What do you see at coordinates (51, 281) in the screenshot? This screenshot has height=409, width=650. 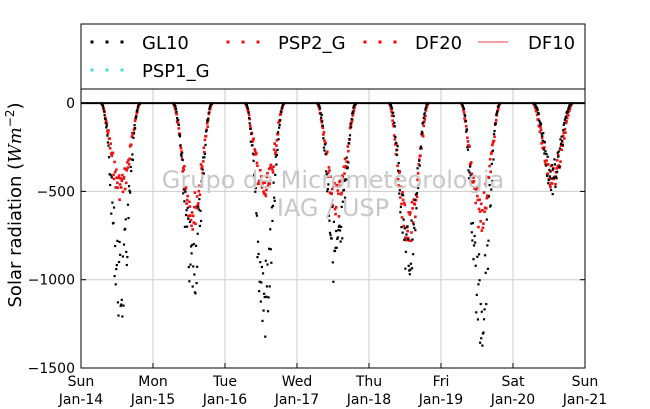 I see `y-tick-label: −1000` at bounding box center [51, 281].